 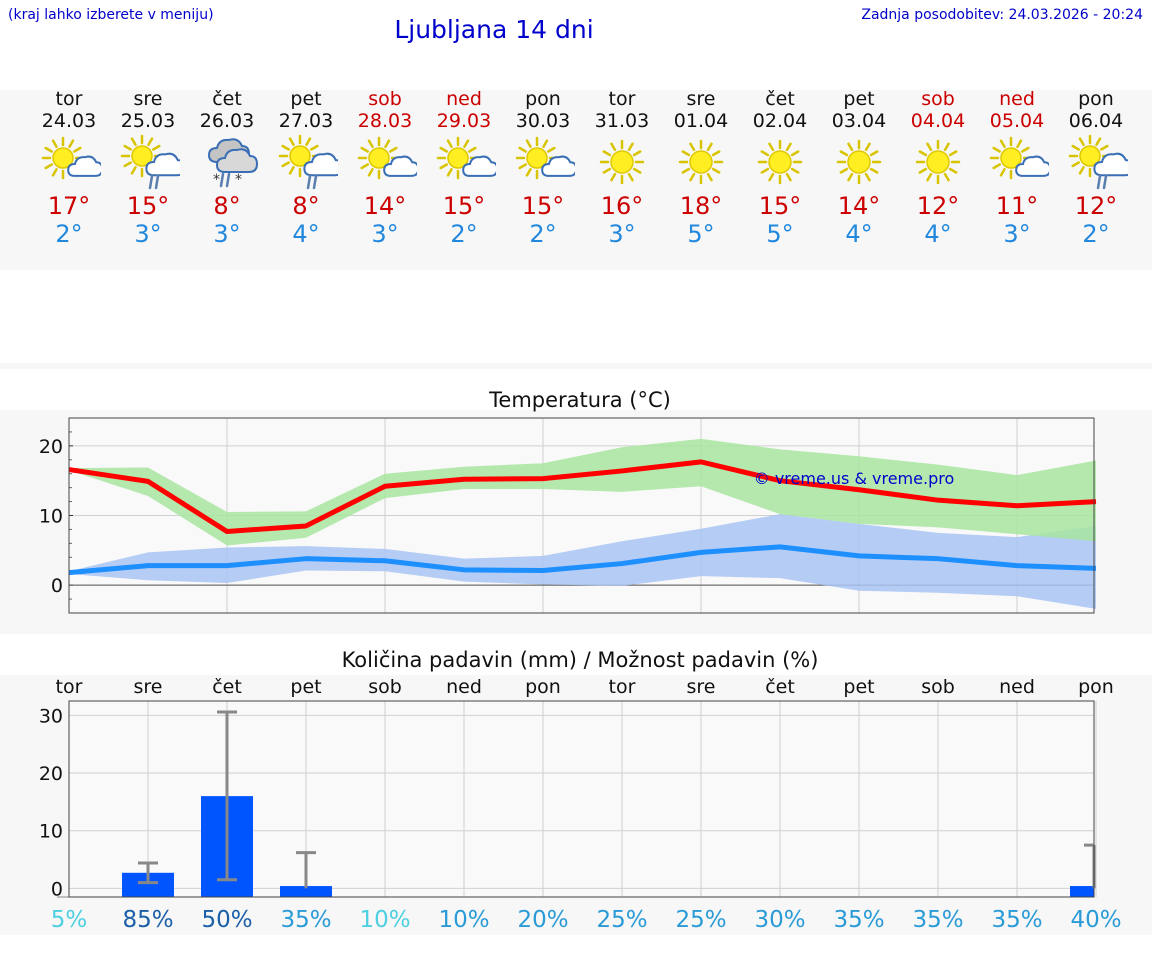 I want to click on y-tick-label: 30, so click(x=51, y=716).